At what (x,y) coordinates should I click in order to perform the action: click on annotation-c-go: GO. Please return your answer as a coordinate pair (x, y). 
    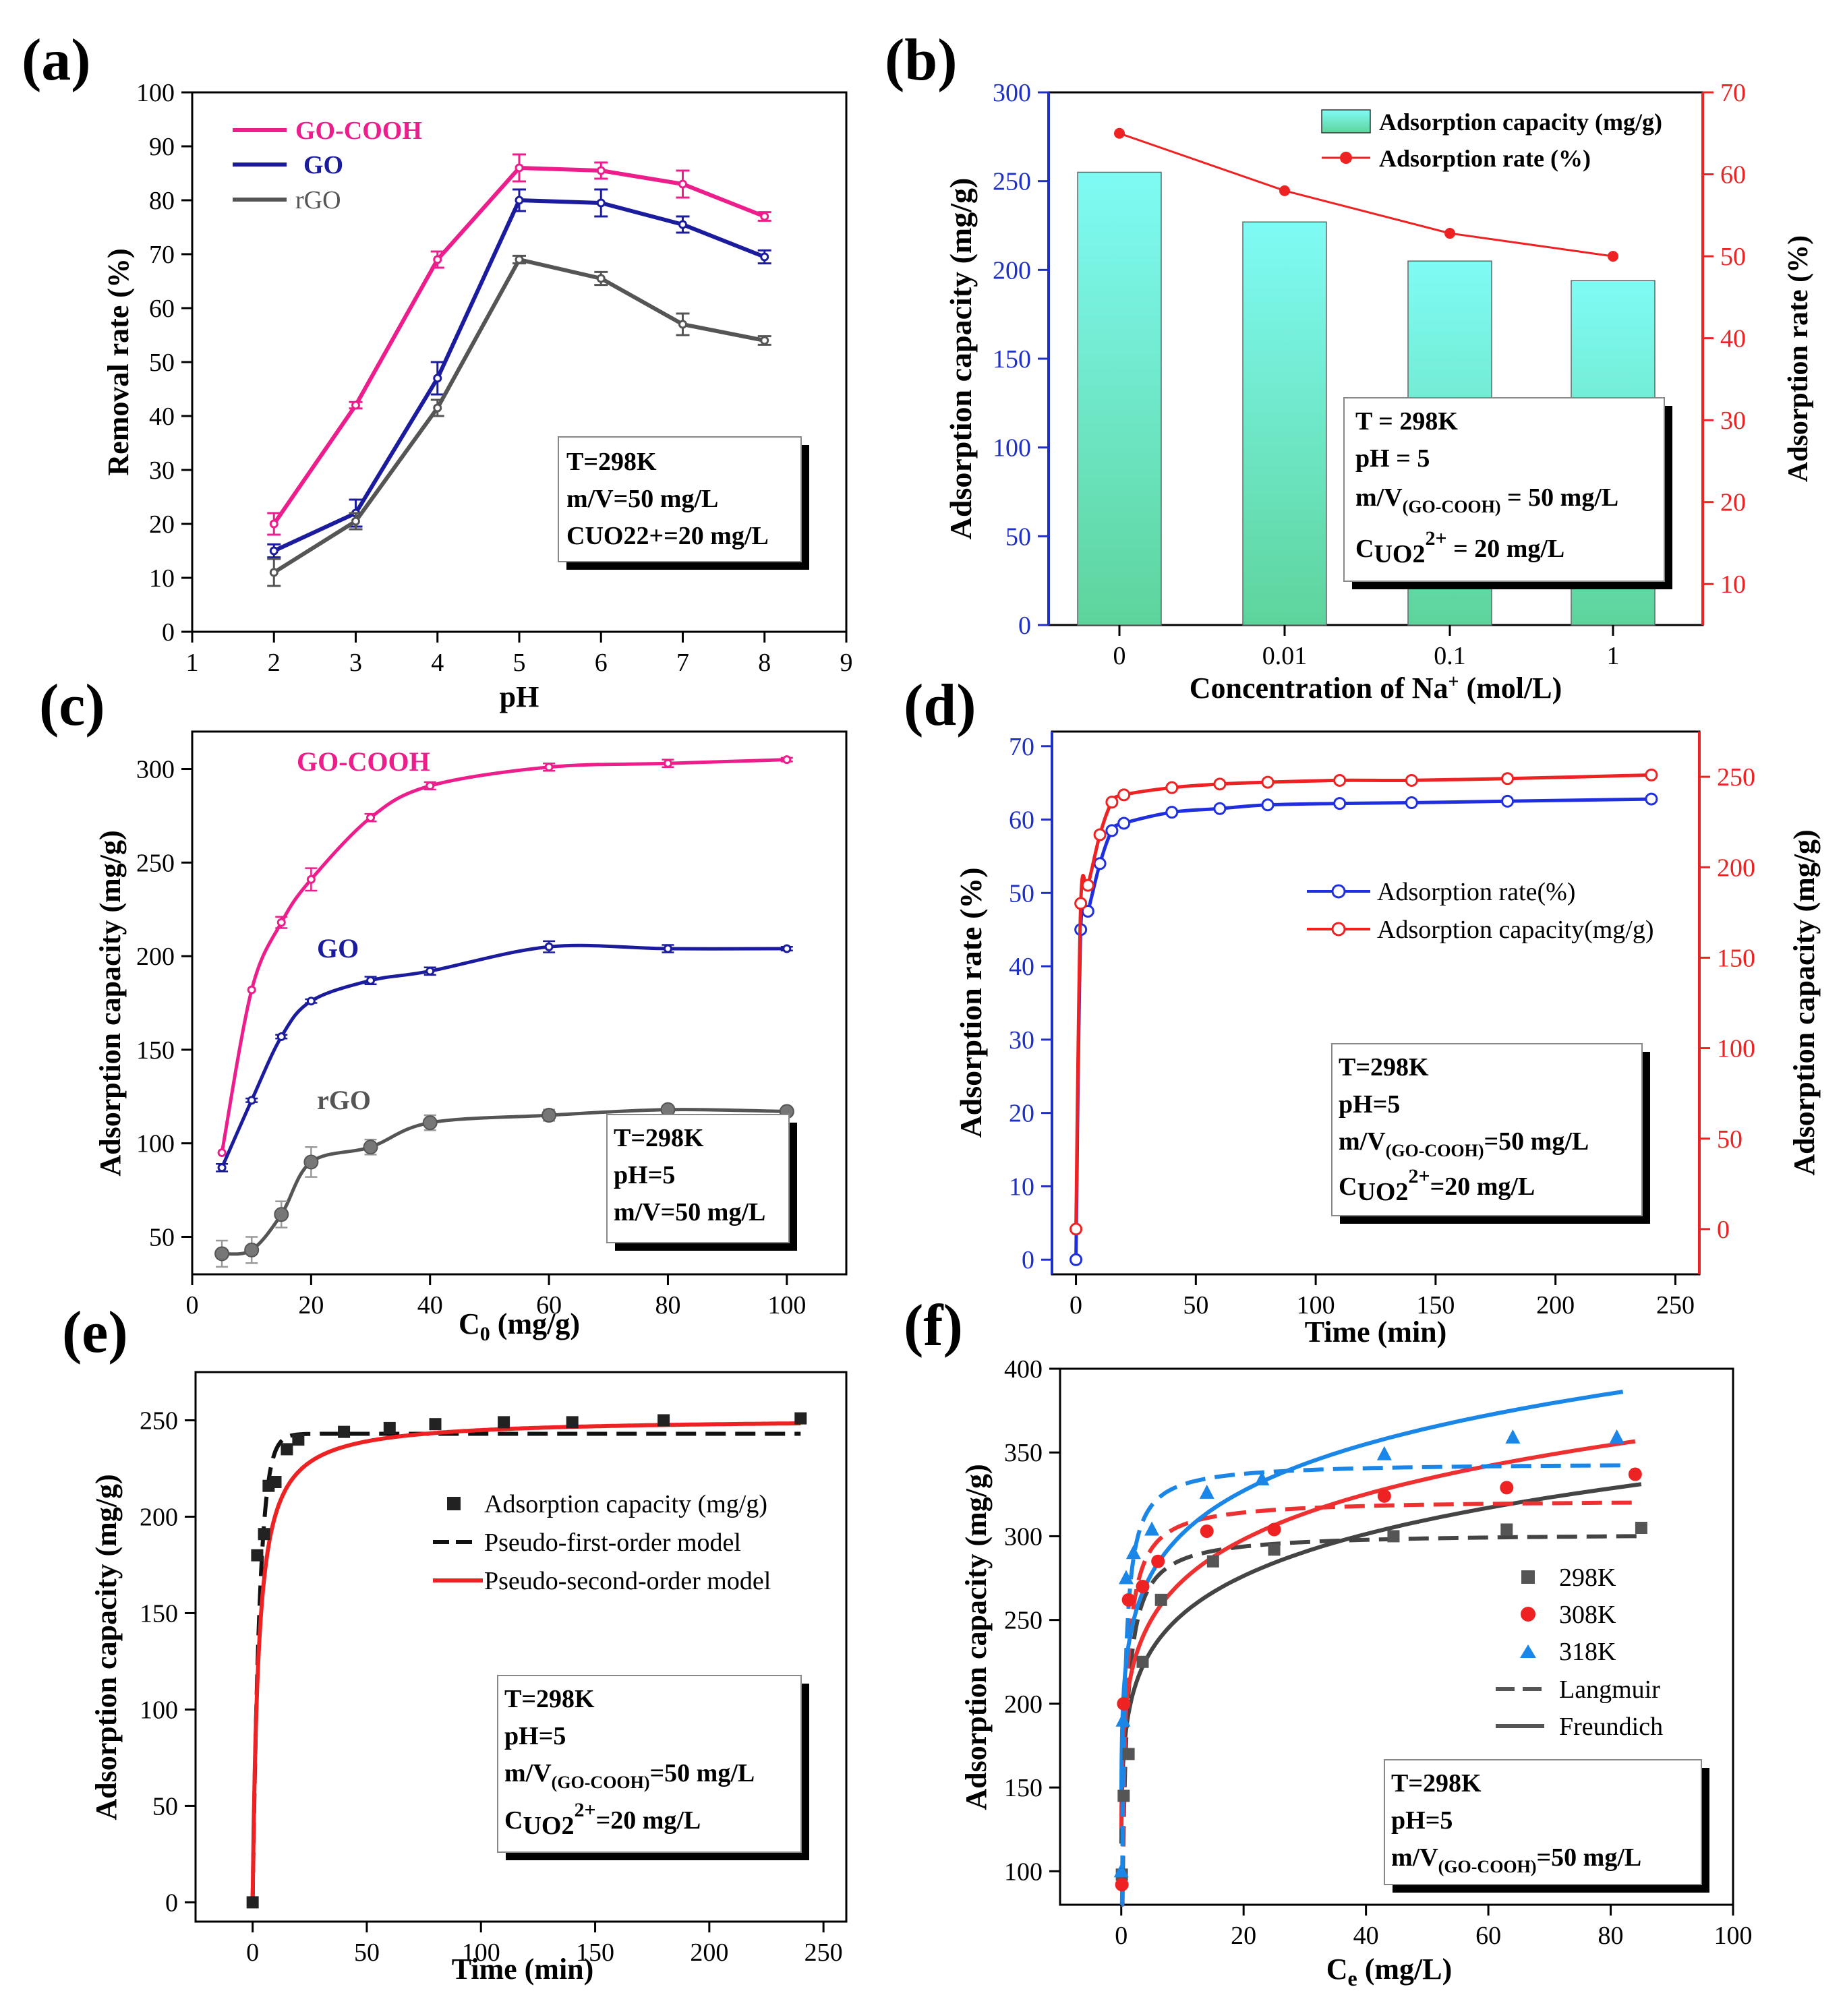
    Looking at the image, I should click on (338, 948).